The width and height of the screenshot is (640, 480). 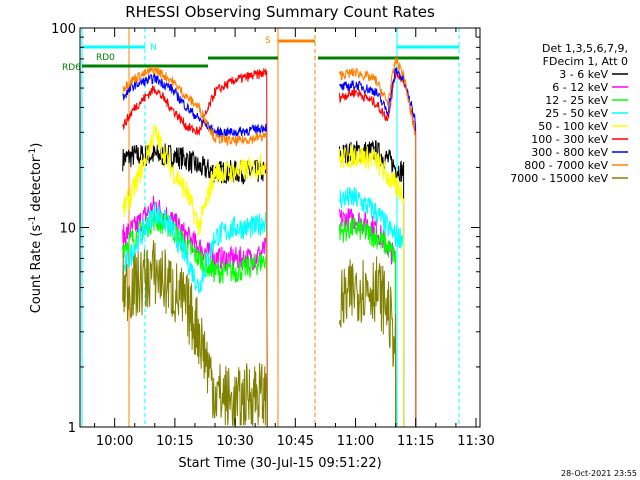 What do you see at coordinates (355, 441) in the screenshot?
I see `x-tick-label: 11:00` at bounding box center [355, 441].